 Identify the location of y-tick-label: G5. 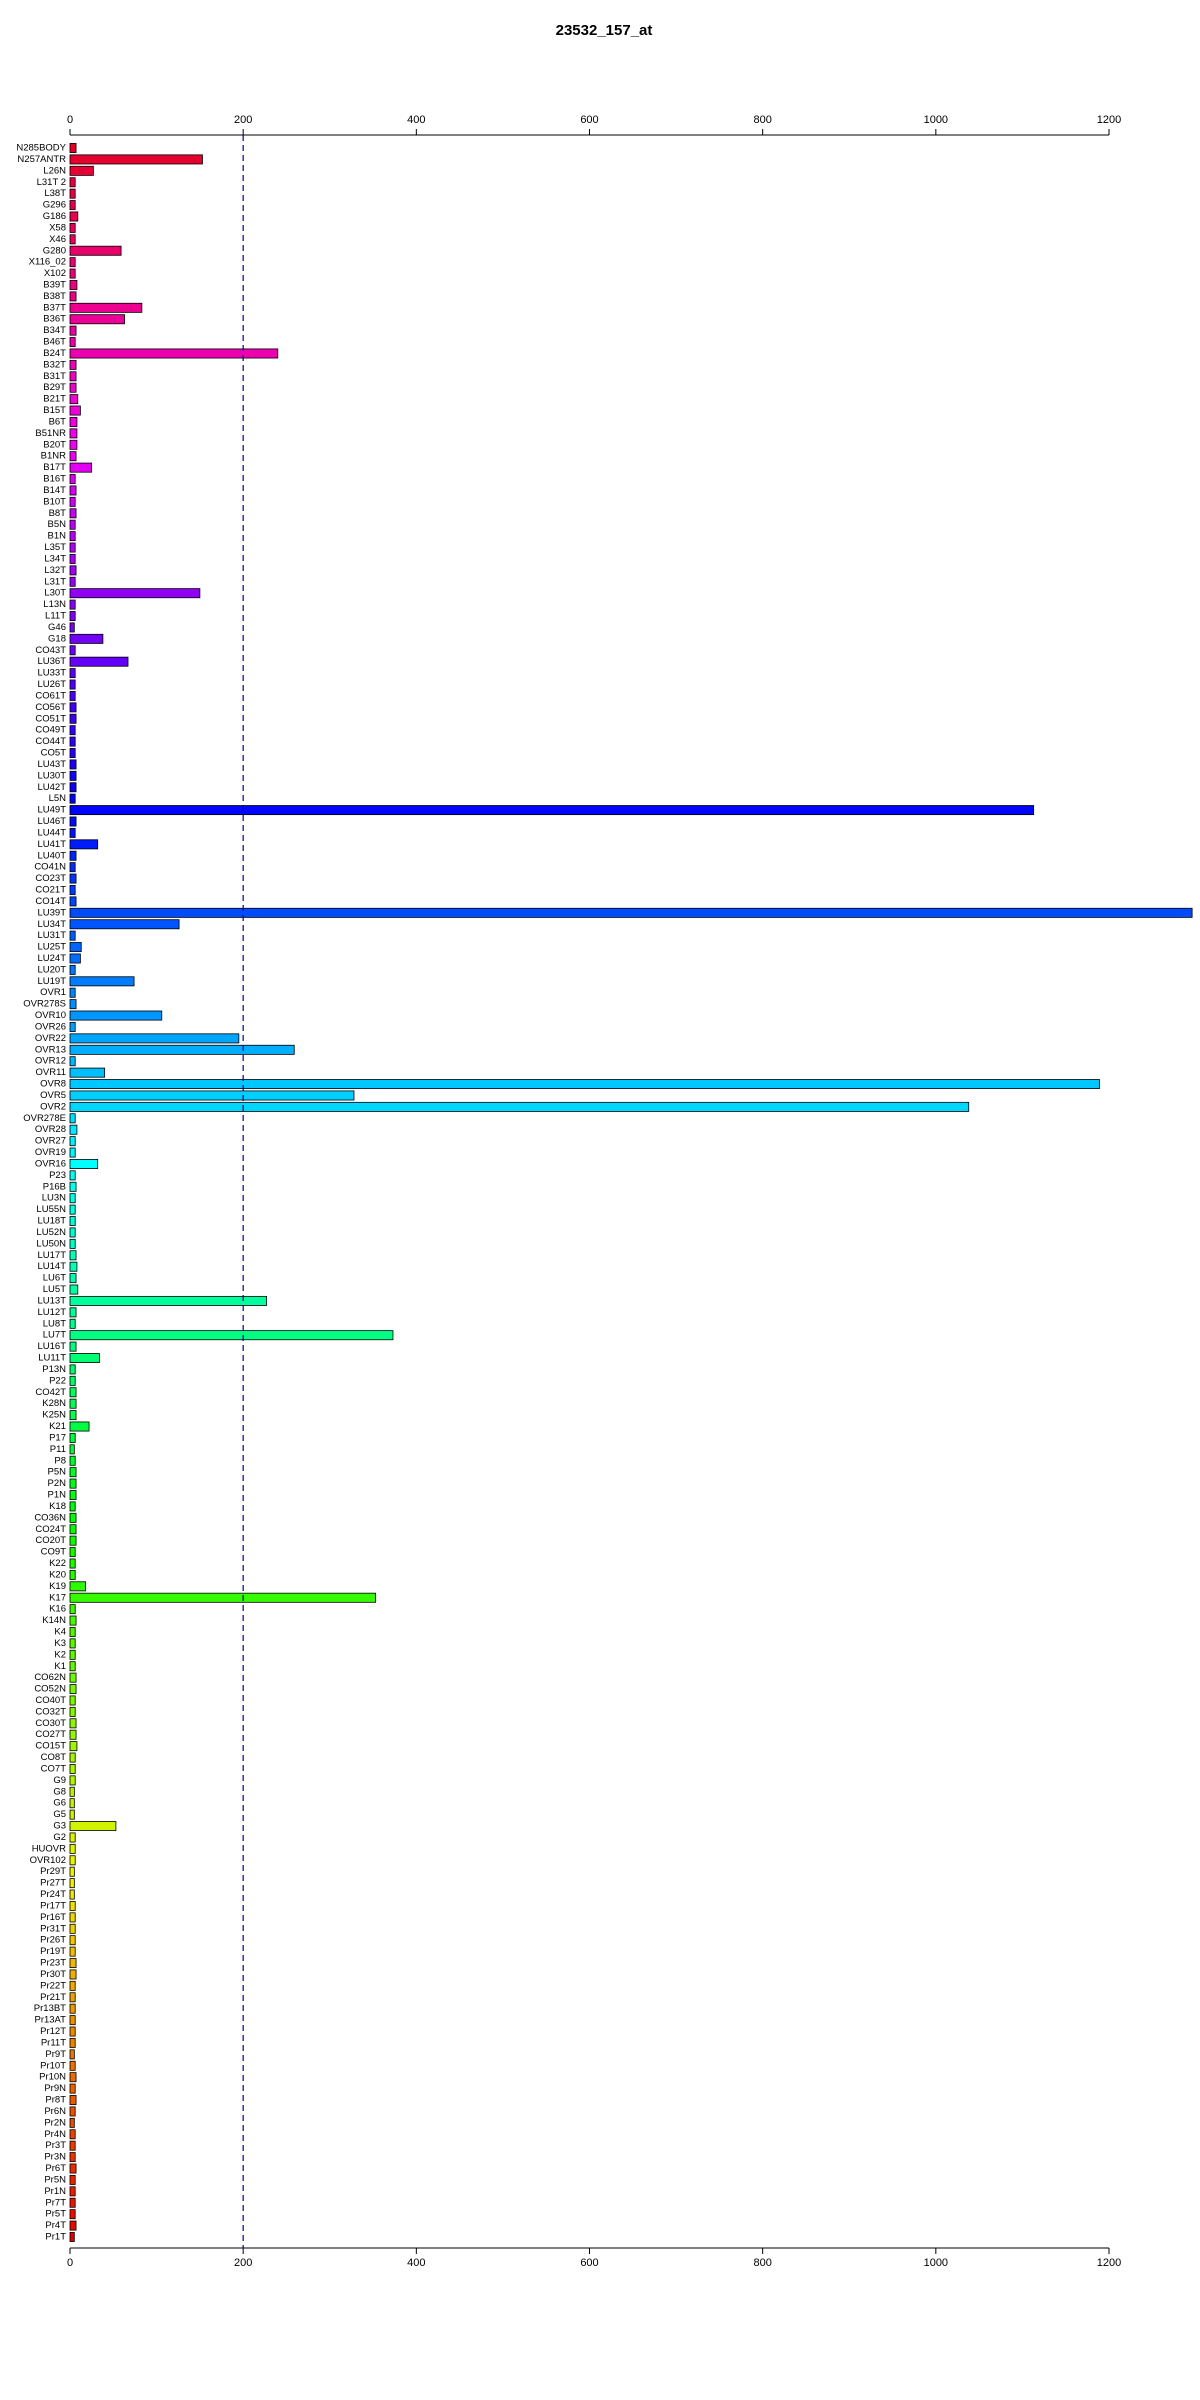
(59, 1814).